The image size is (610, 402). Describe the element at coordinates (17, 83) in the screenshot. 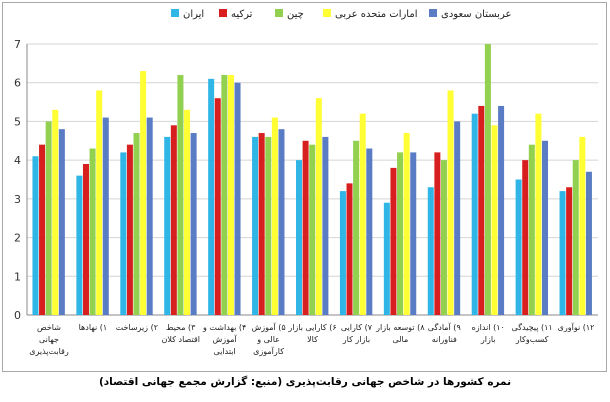

I see `y-tick-label: 6` at that location.